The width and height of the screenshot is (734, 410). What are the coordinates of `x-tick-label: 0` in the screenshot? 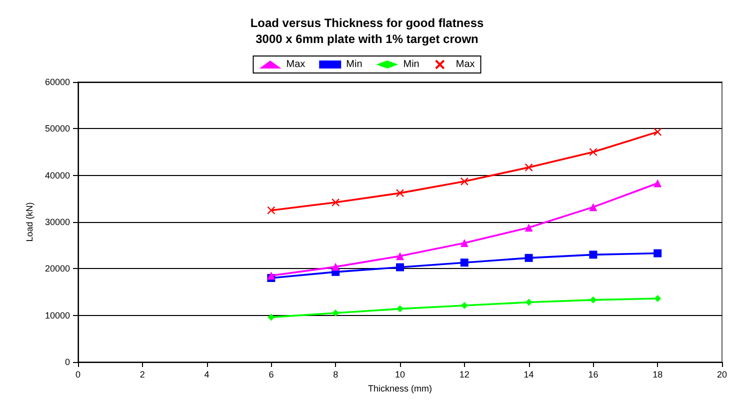 It's located at (78, 375).